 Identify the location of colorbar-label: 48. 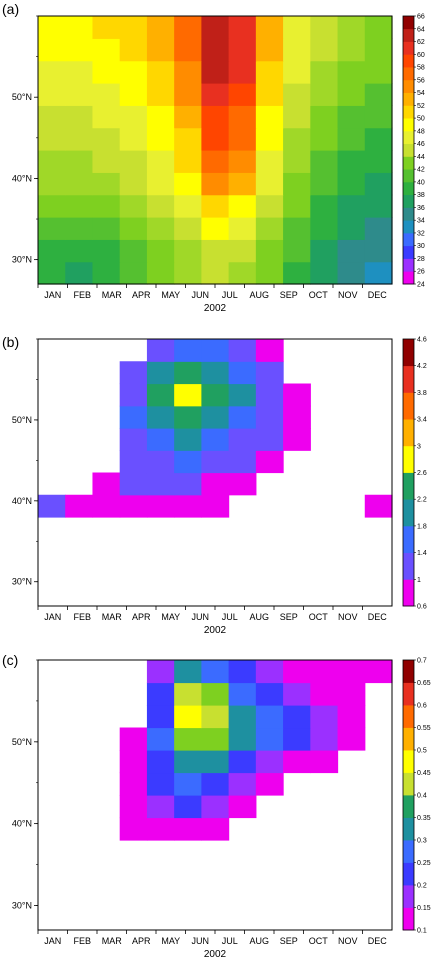
(421, 131).